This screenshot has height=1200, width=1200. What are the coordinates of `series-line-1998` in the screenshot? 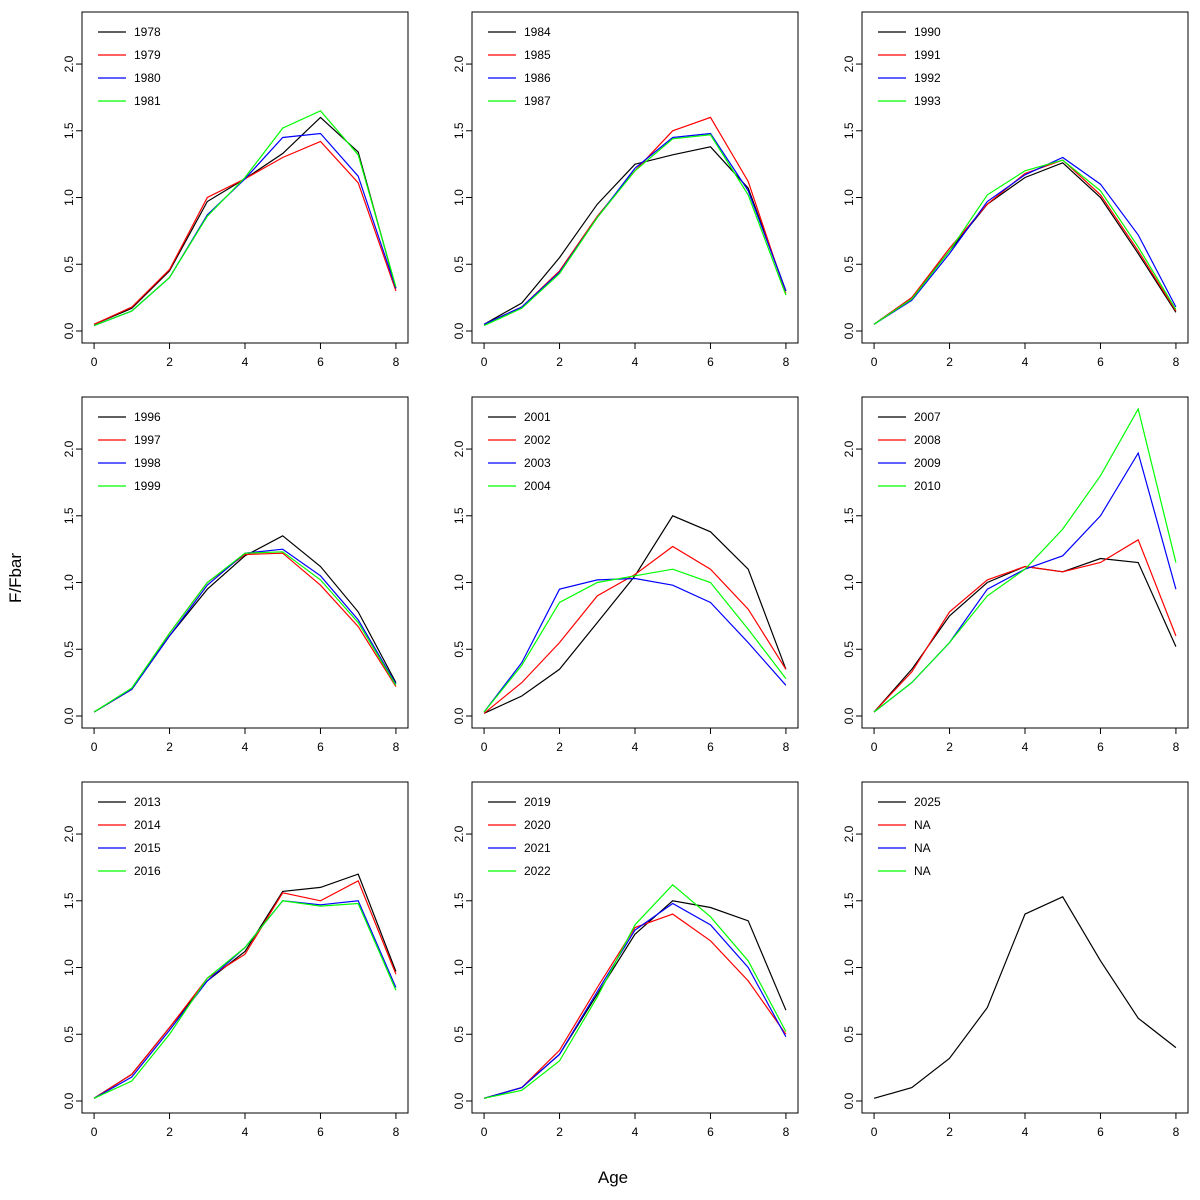 It's located at (245, 630).